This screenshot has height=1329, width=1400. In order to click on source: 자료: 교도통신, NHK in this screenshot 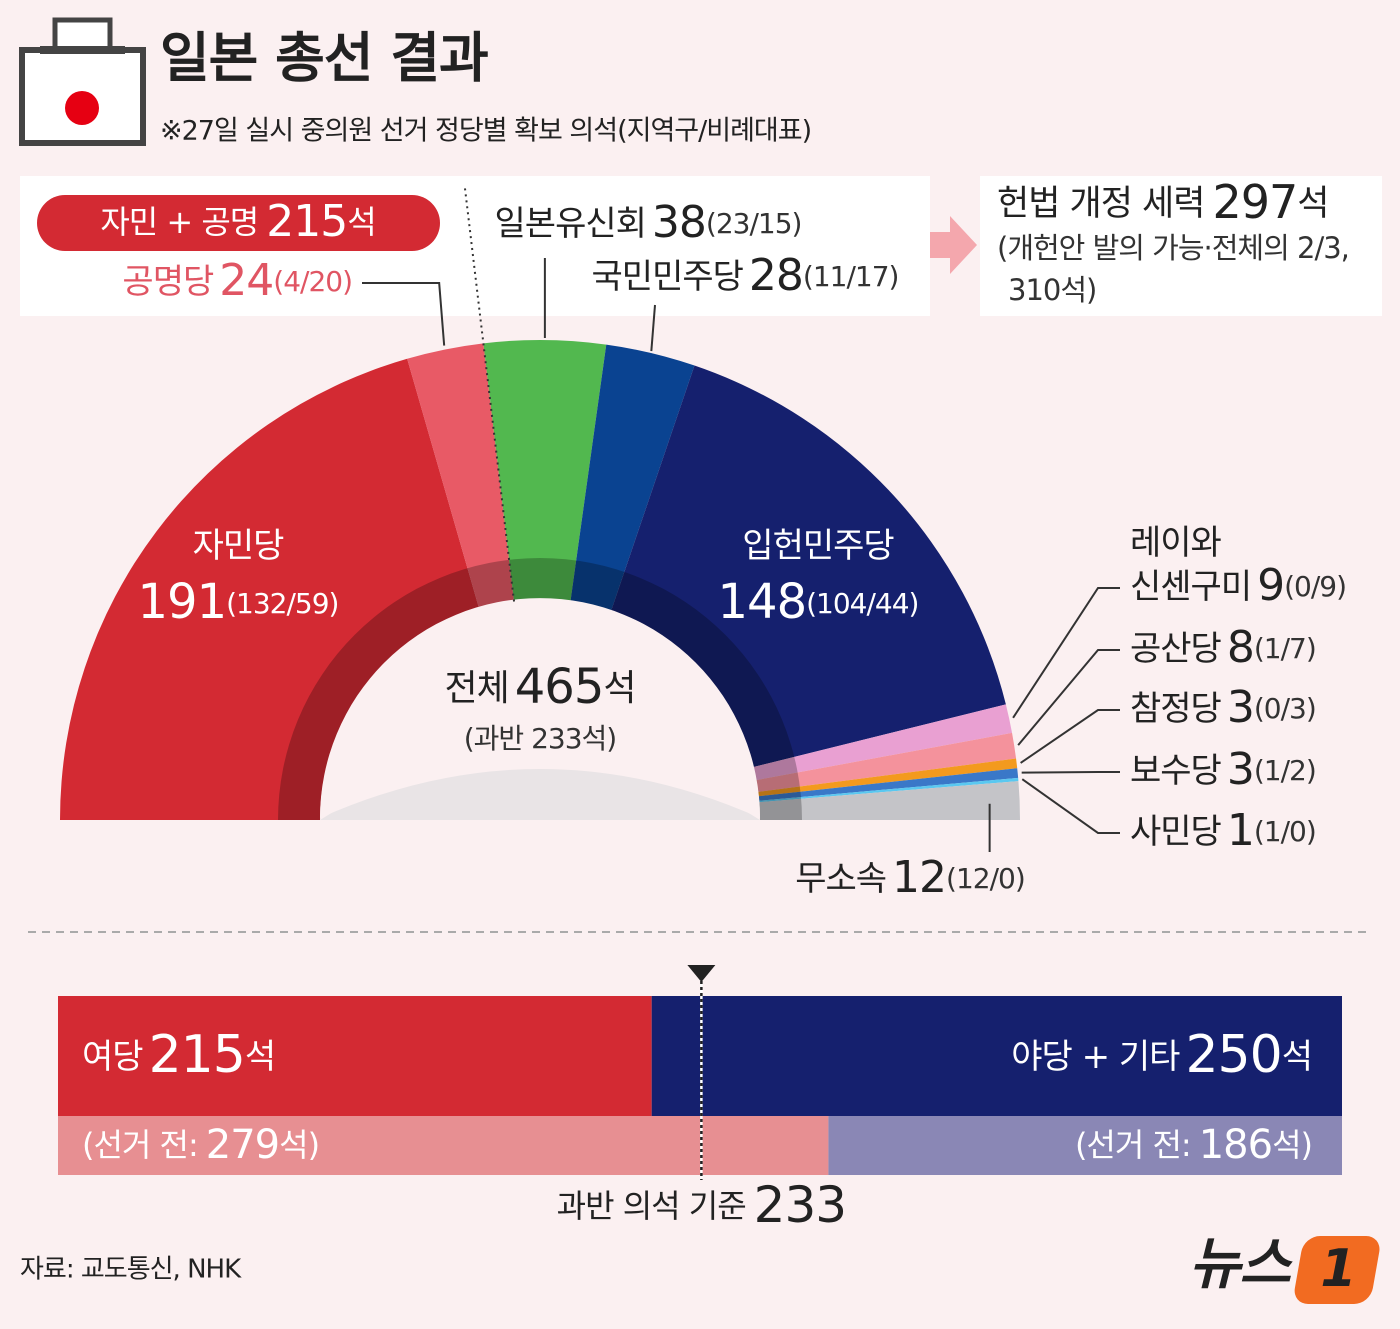, I will do `click(131, 1270)`.